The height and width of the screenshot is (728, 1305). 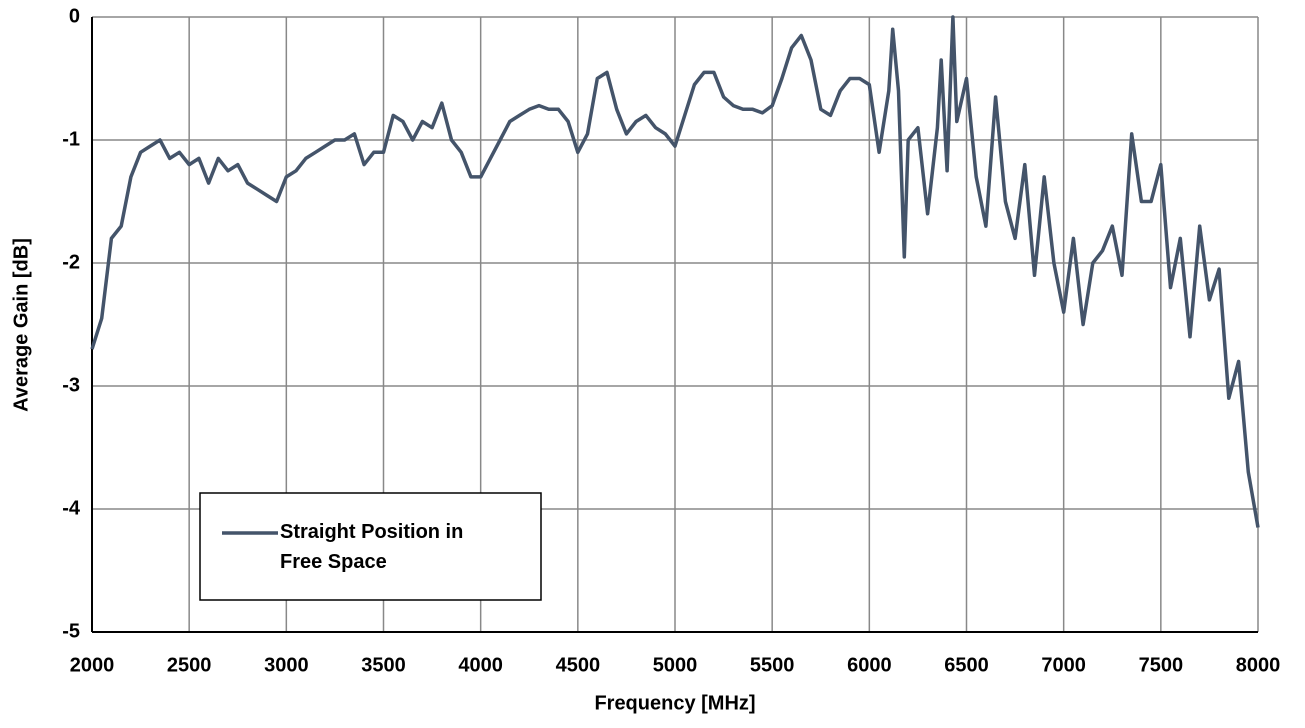 I want to click on x-tick-label: 4500, so click(x=578, y=665).